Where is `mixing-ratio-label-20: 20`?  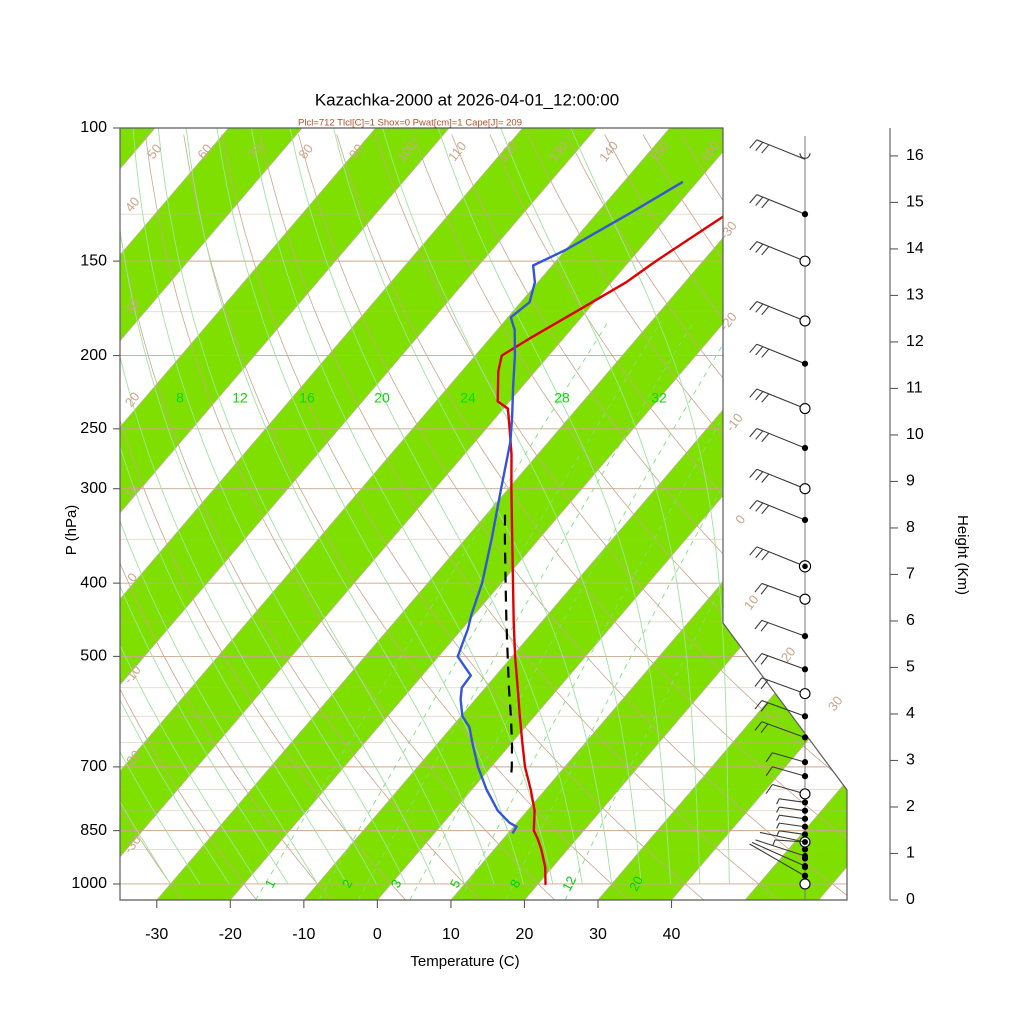 mixing-ratio-label-20: 20 is located at coordinates (636, 884).